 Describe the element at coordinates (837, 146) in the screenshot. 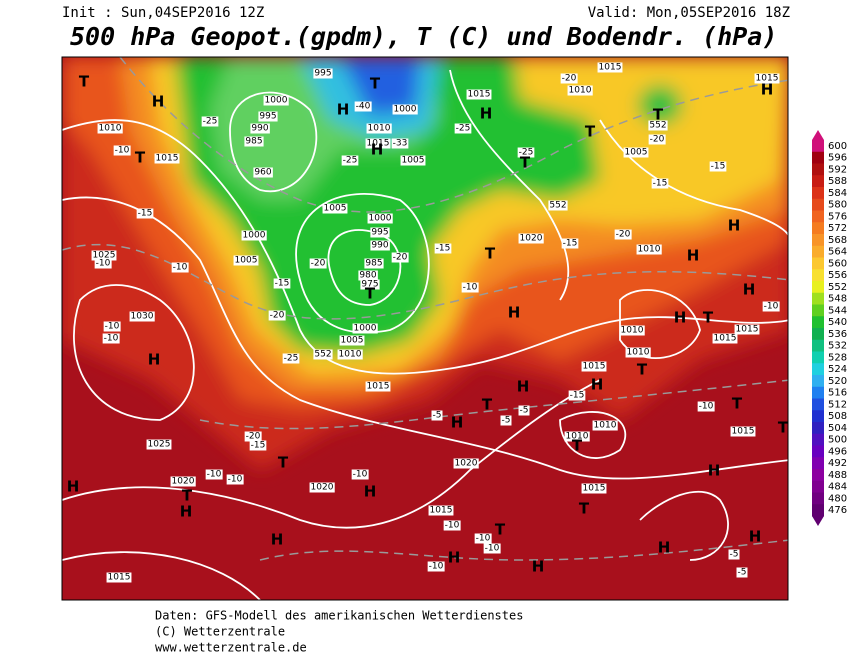

I see `colorbar-label: 600` at that location.